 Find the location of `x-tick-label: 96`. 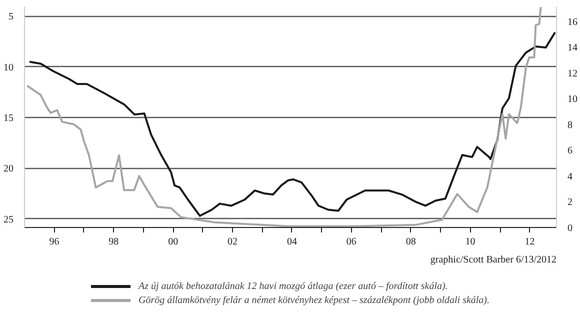

x-tick-label: 96 is located at coordinates (54, 242).